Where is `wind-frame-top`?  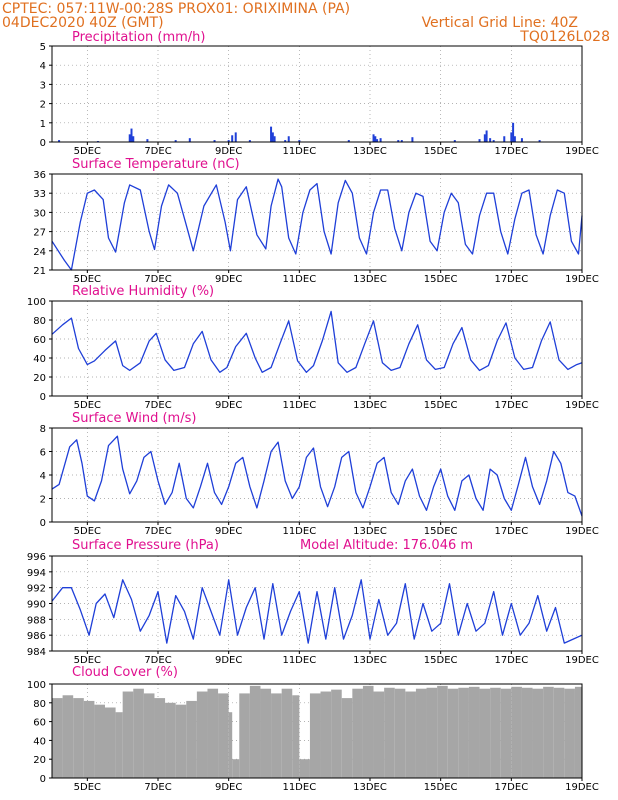
wind-frame-top is located at coordinates (317, 475).